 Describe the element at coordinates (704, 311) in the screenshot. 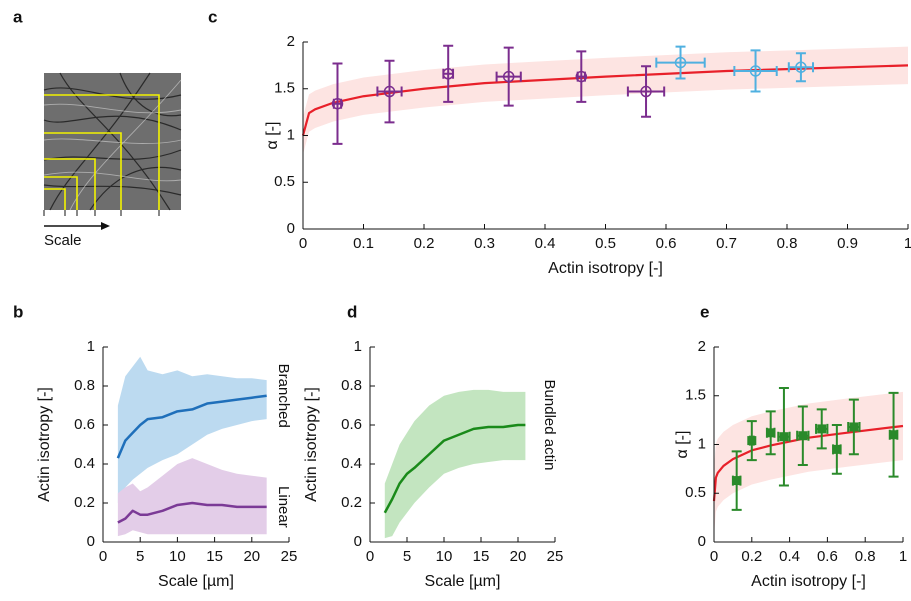

I see `panel-label: e` at that location.